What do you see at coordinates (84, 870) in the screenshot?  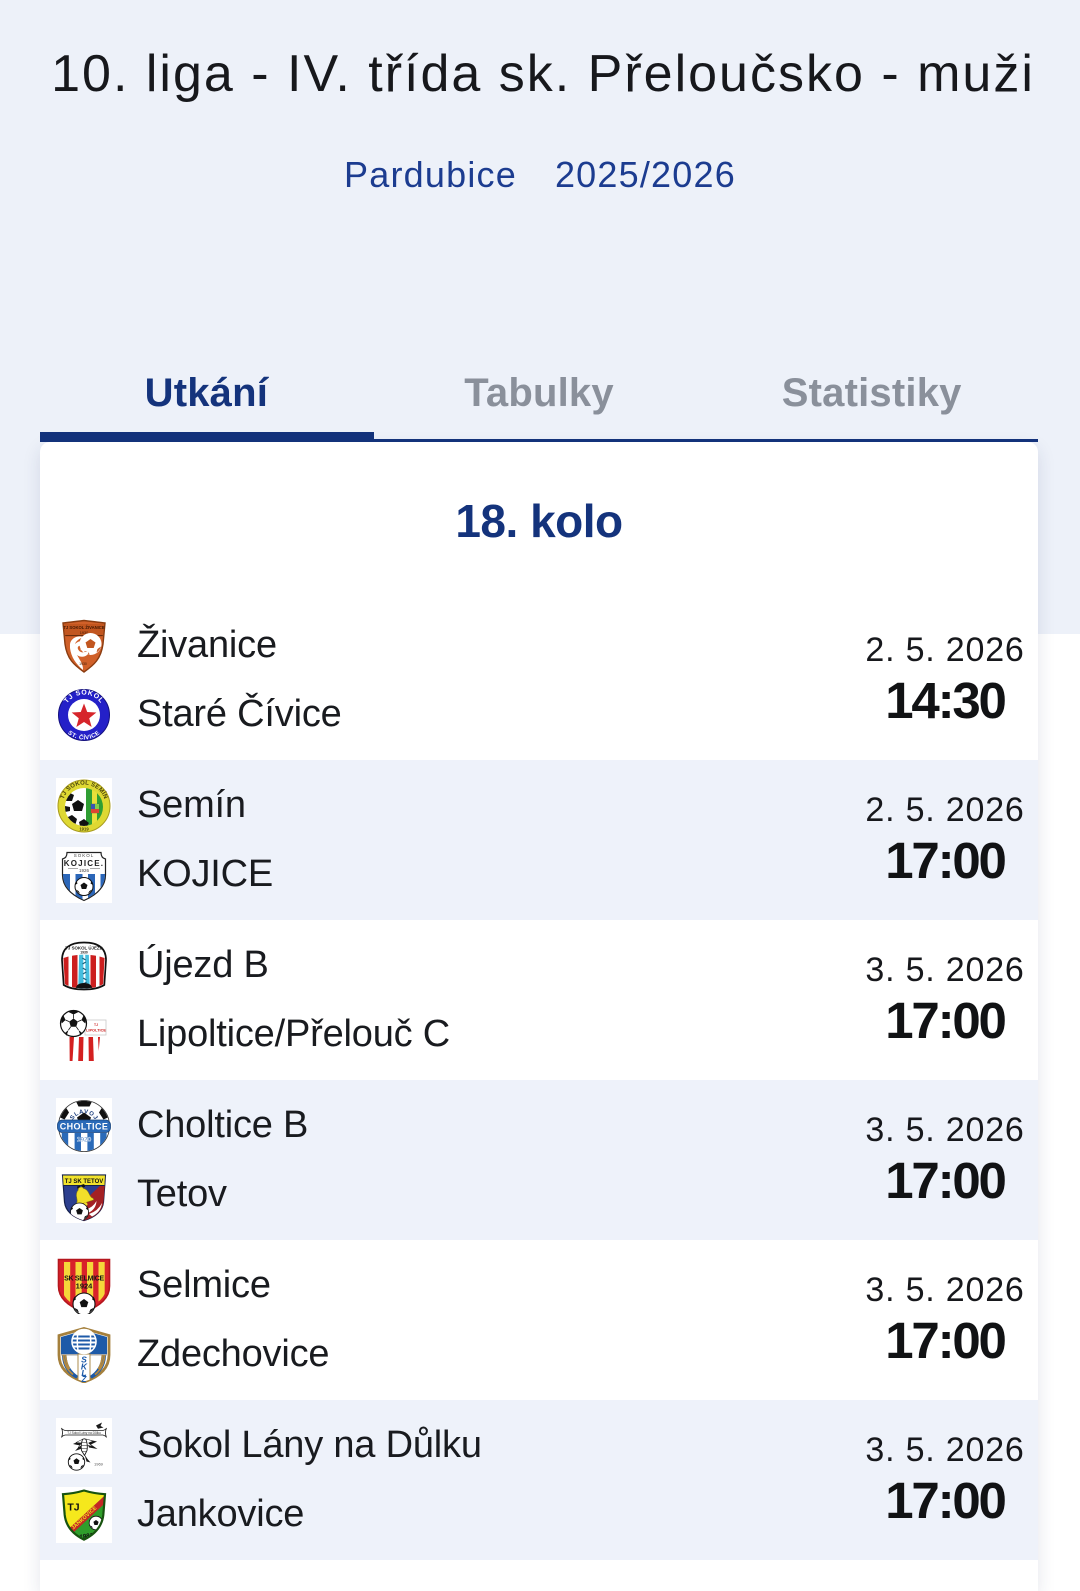 I see `svg-text: 1926` at bounding box center [84, 870].